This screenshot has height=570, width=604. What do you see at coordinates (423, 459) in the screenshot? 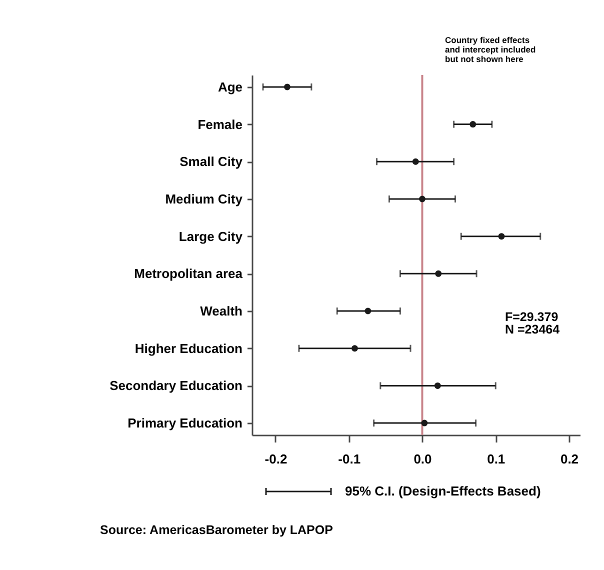
I see `x-tick-label: 0.0` at bounding box center [423, 459].